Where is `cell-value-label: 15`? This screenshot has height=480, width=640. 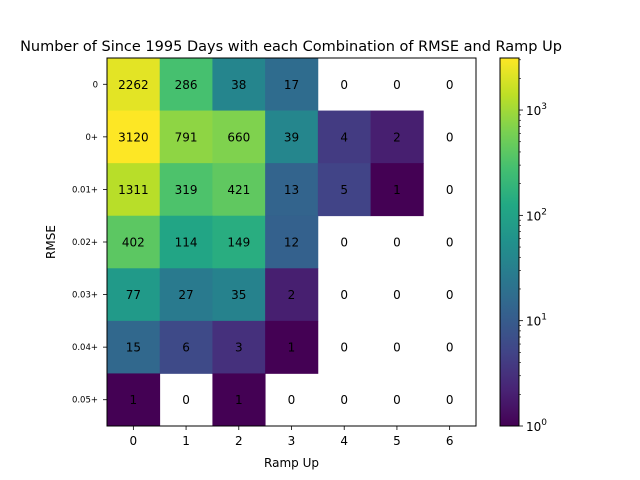
cell-value-label: 15 is located at coordinates (133, 348).